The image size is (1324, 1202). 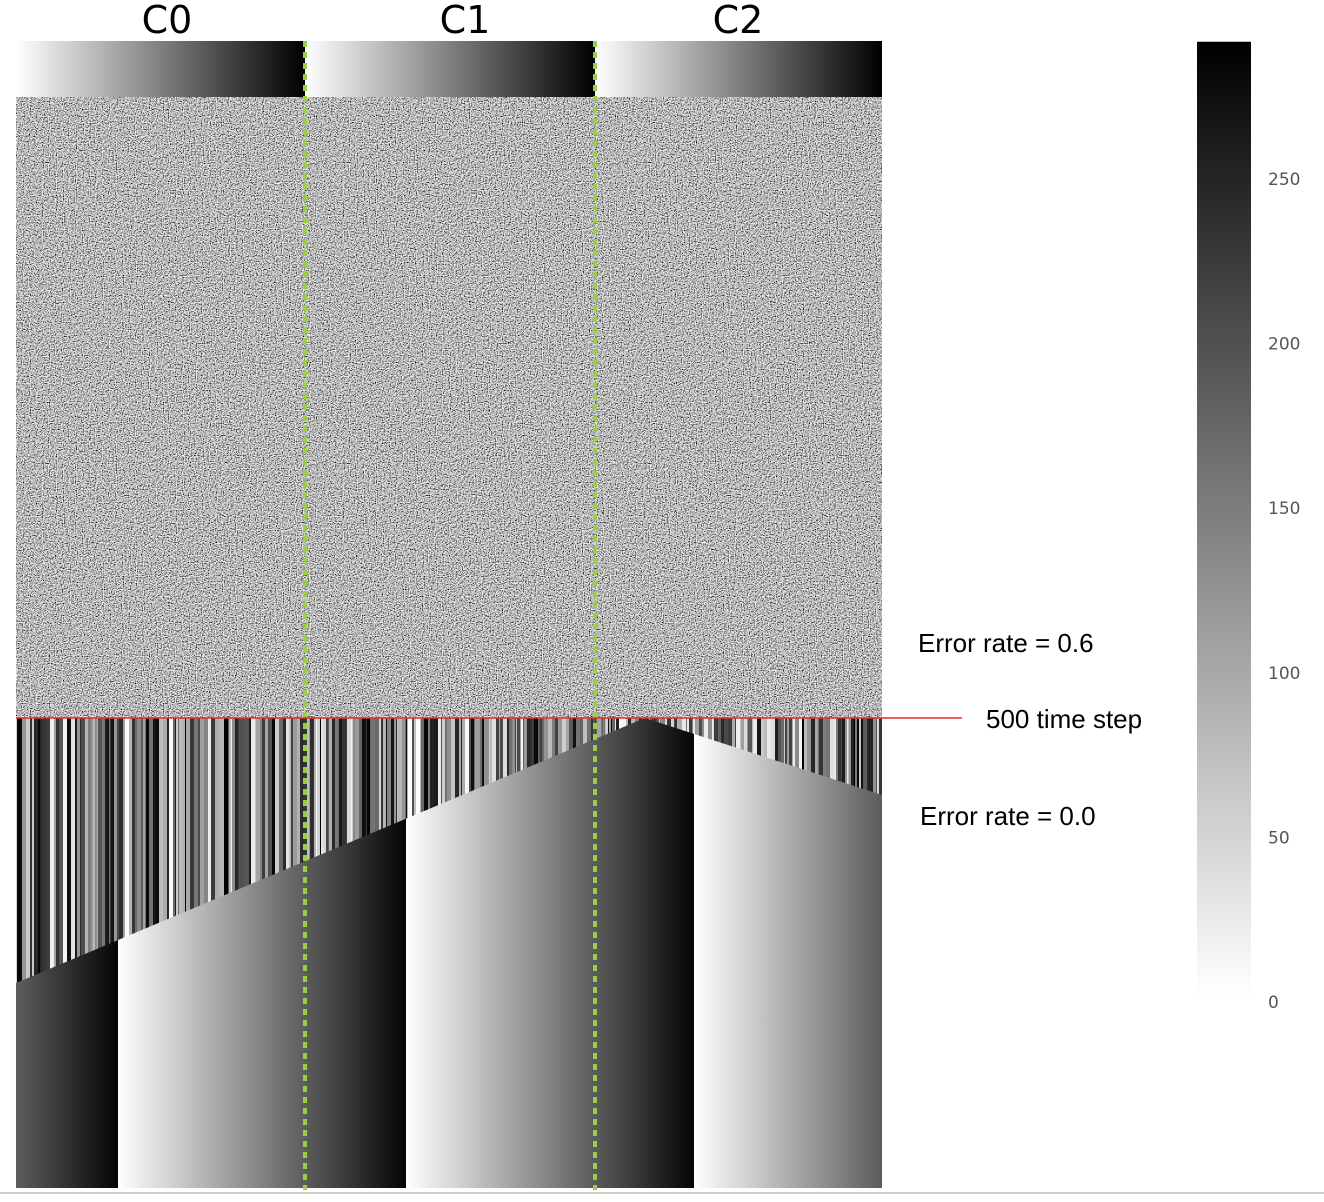 What do you see at coordinates (1284, 509) in the screenshot?
I see `colorbar-tick-label: 150` at bounding box center [1284, 509].